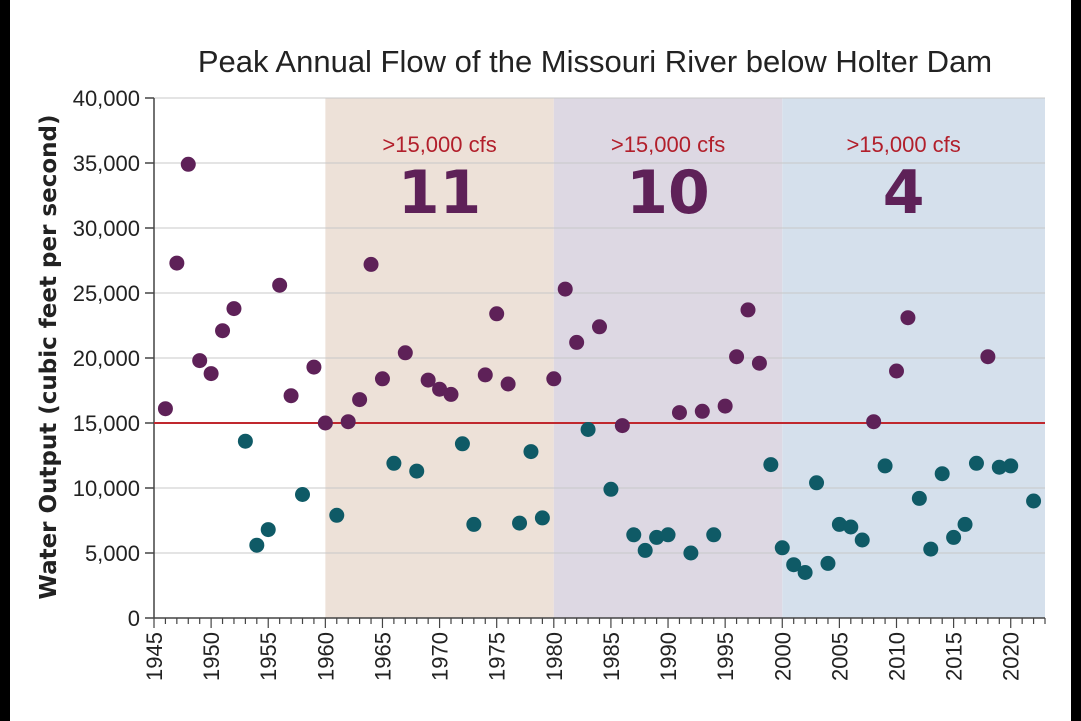 The height and width of the screenshot is (721, 1081). Describe the element at coordinates (668, 193) in the screenshot. I see `period-count-1: 10` at that location.